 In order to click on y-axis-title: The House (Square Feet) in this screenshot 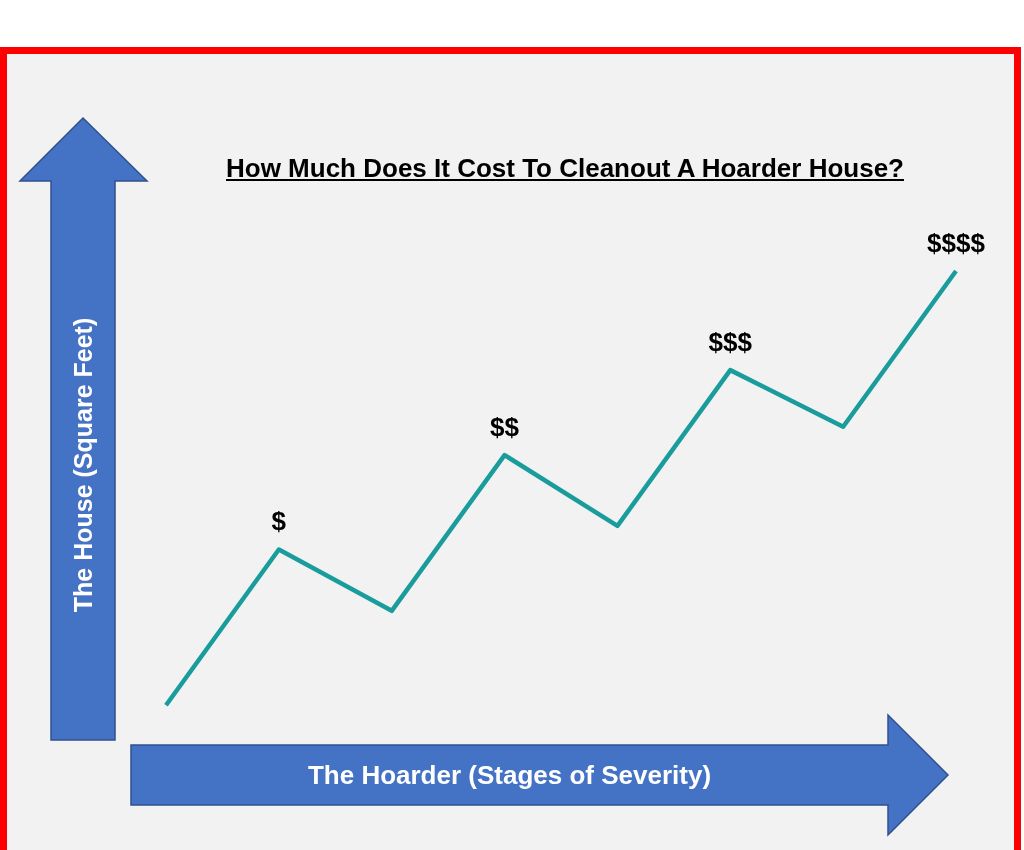, I will do `click(82, 465)`.